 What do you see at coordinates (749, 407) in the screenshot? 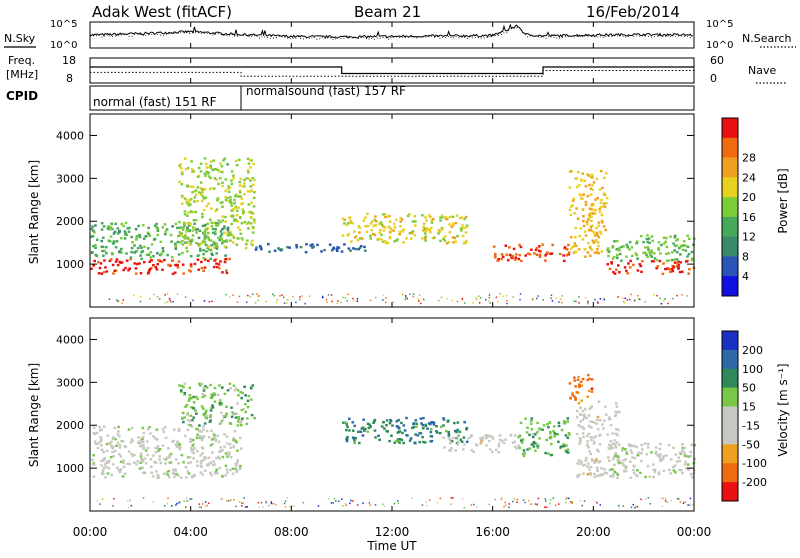
I see `velocity-colorbar-tick: 15` at bounding box center [749, 407].